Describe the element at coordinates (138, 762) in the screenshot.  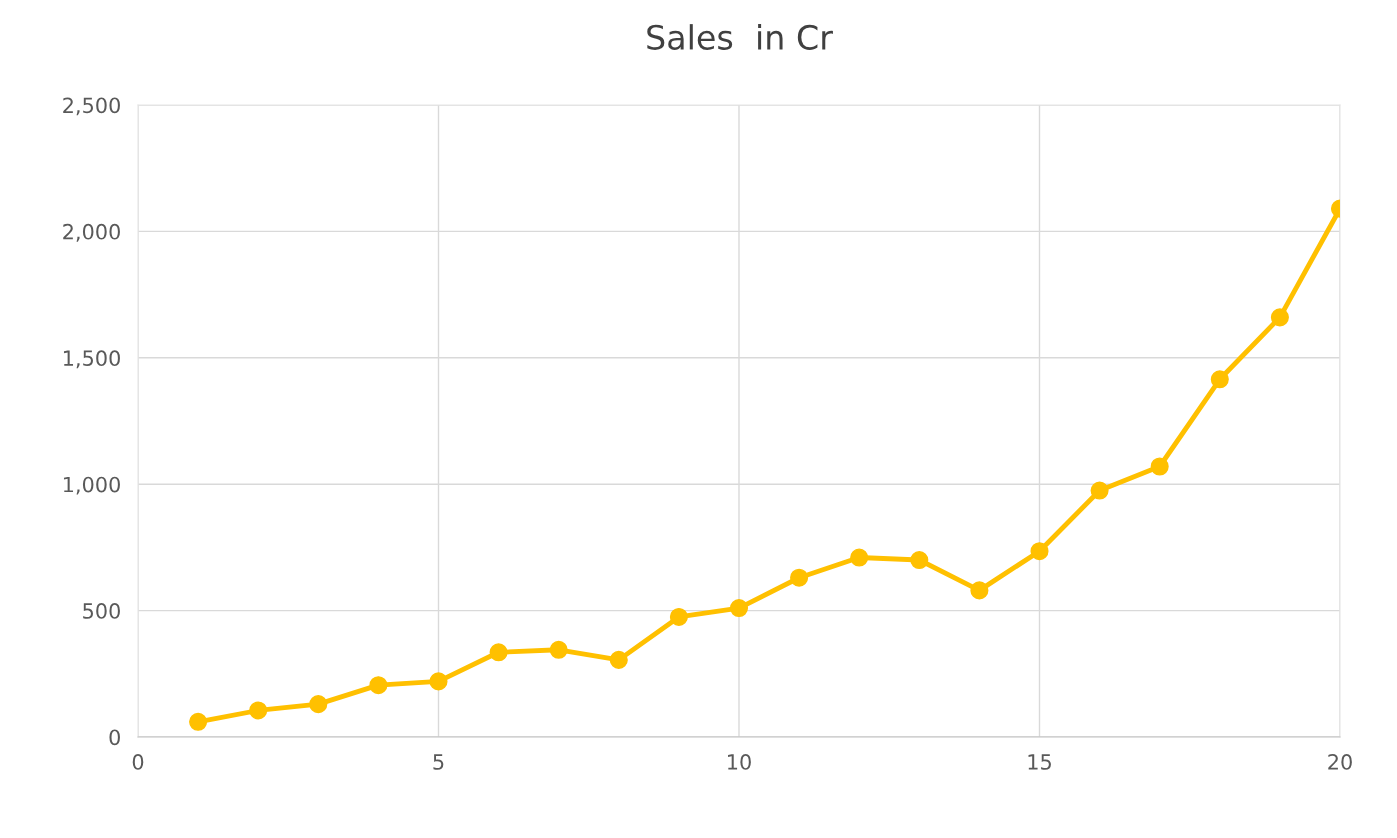
I see `x-tick-label: 0` at that location.